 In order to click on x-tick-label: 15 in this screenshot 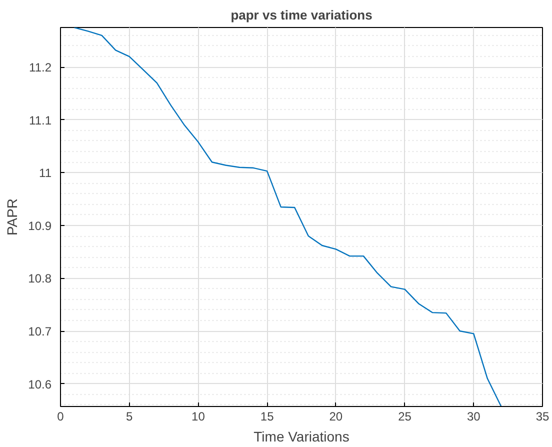, I will do `click(267, 417)`.